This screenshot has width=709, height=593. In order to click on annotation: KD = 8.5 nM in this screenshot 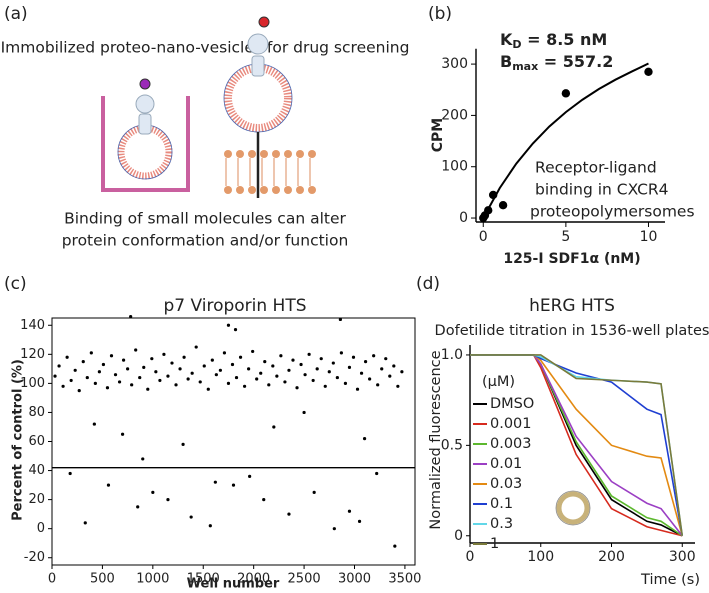, I will do `click(553, 41)`.